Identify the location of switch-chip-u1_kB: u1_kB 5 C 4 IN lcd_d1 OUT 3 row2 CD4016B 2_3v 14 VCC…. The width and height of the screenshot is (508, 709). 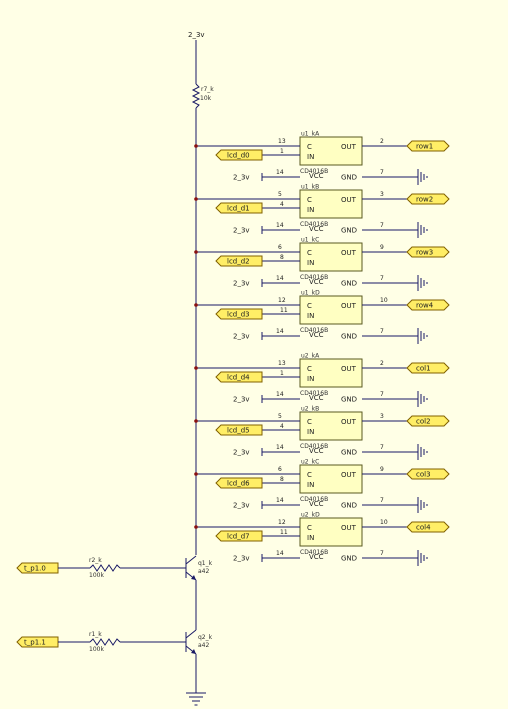
(322, 211).